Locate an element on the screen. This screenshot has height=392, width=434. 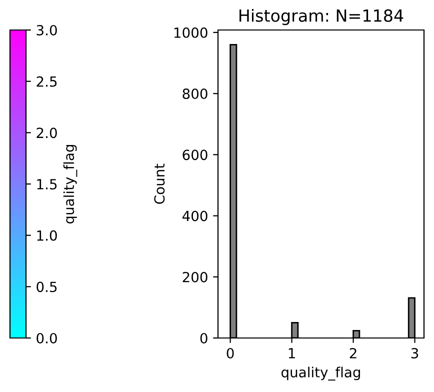
x-tick-label: 0 is located at coordinates (230, 353).